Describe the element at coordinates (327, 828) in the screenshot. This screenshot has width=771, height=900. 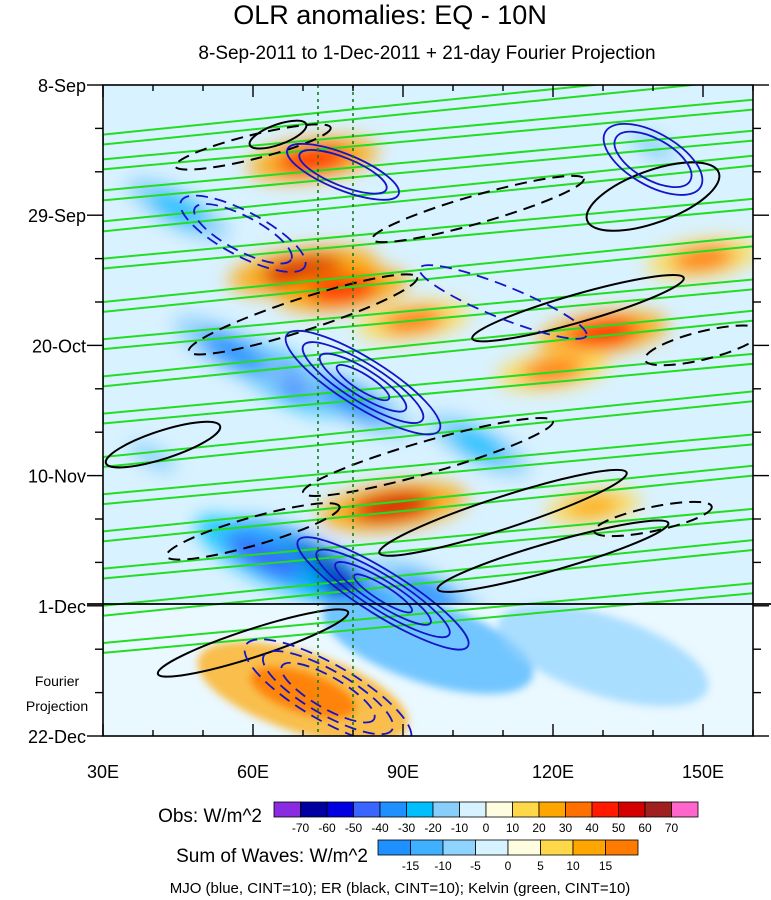
I see `obs-colorbar-label: -60` at that location.